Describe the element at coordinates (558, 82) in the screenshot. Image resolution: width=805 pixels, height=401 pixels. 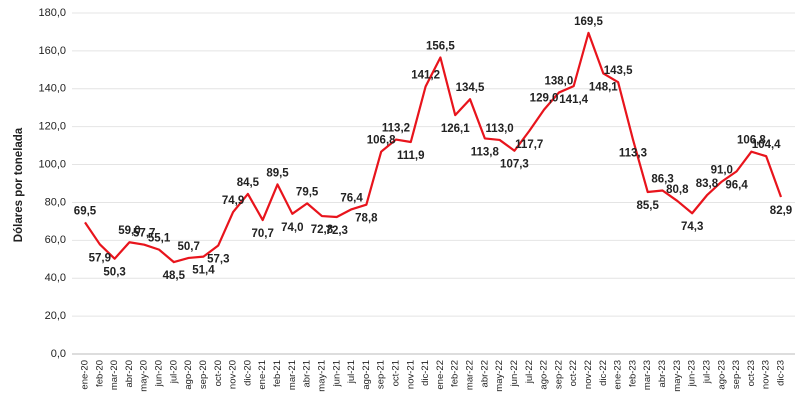
I see `value-label: 138,0` at that location.